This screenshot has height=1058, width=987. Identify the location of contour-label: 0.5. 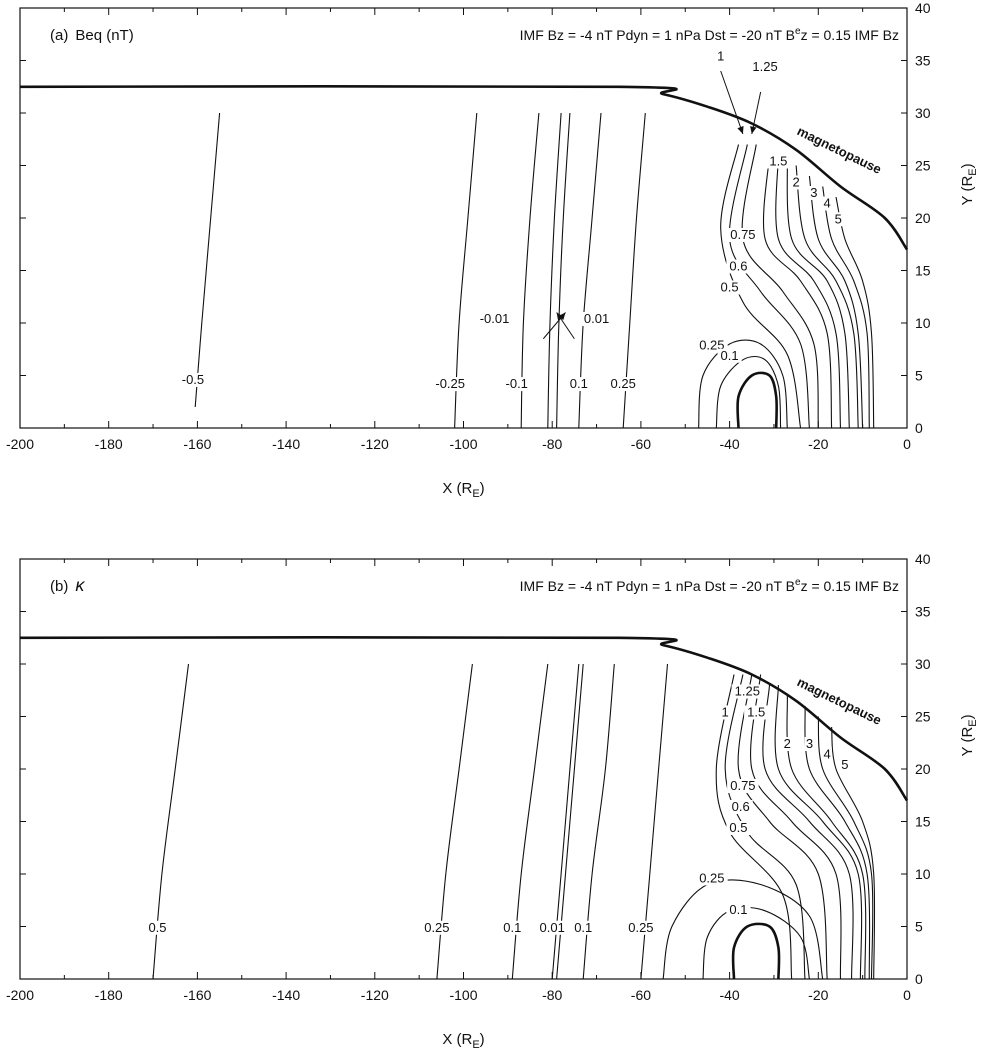
(738, 827).